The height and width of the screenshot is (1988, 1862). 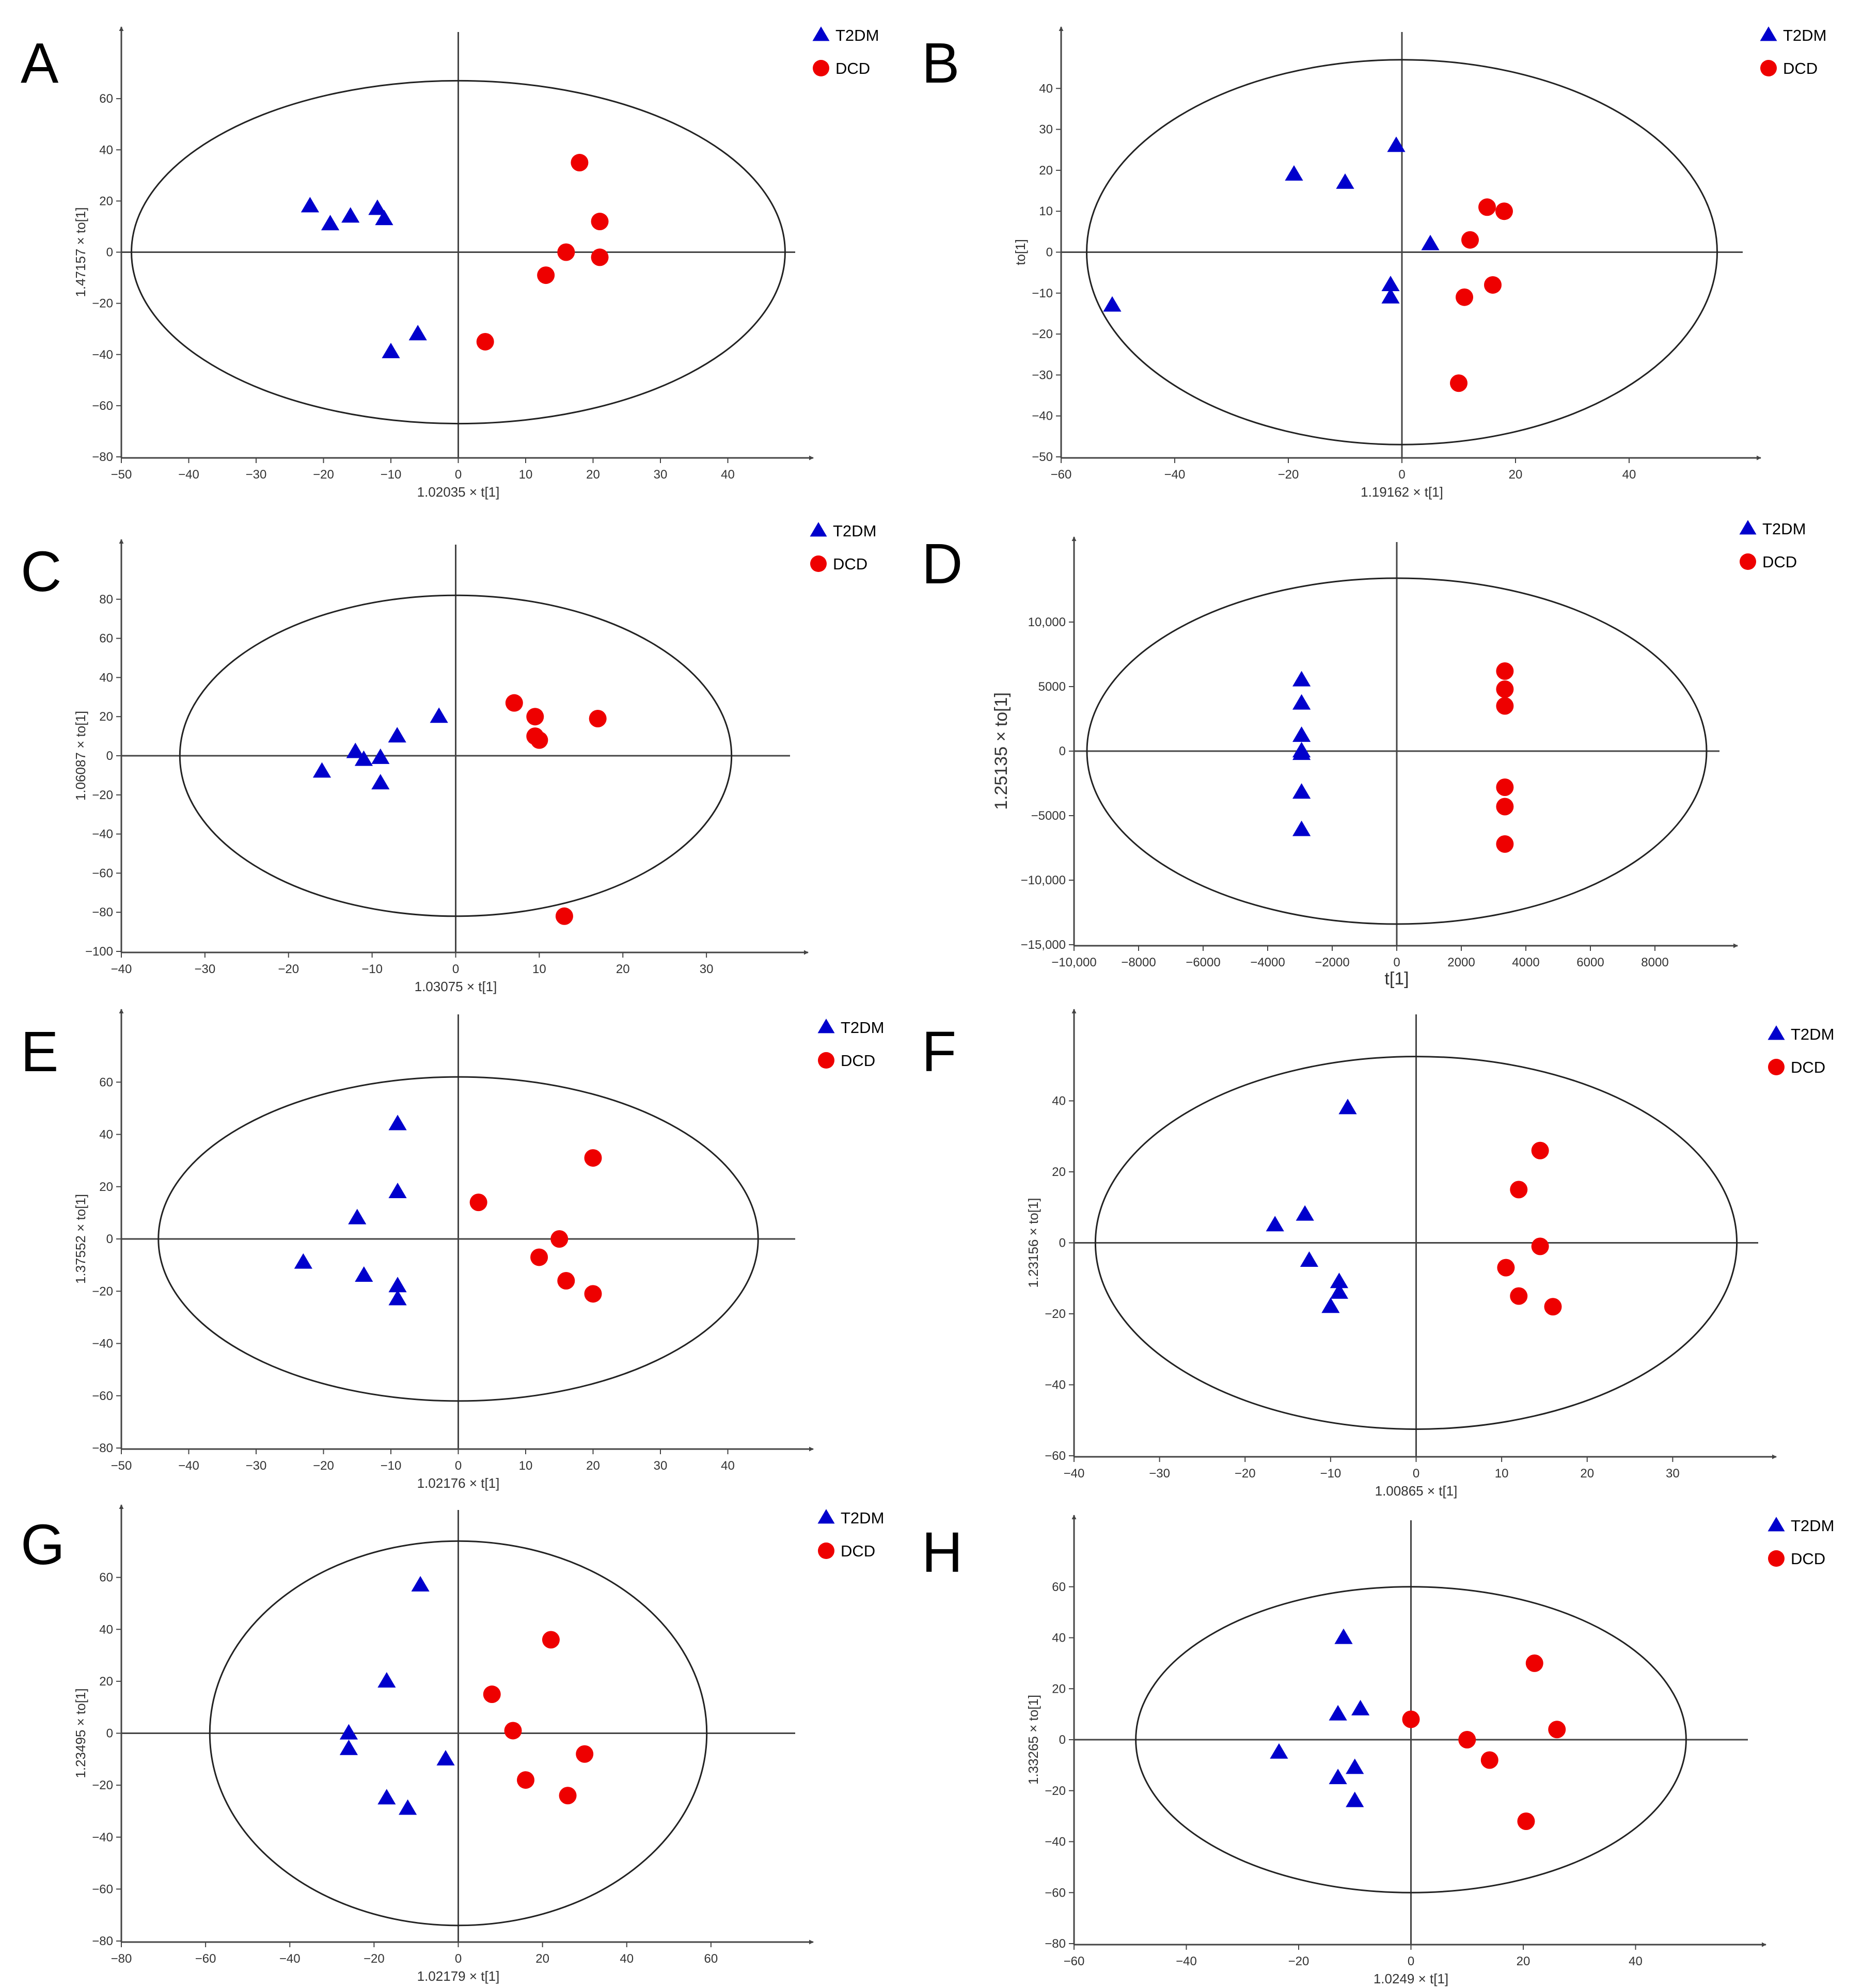 What do you see at coordinates (1525, 963) in the screenshot?
I see `x-tick-label: 4000` at bounding box center [1525, 963].